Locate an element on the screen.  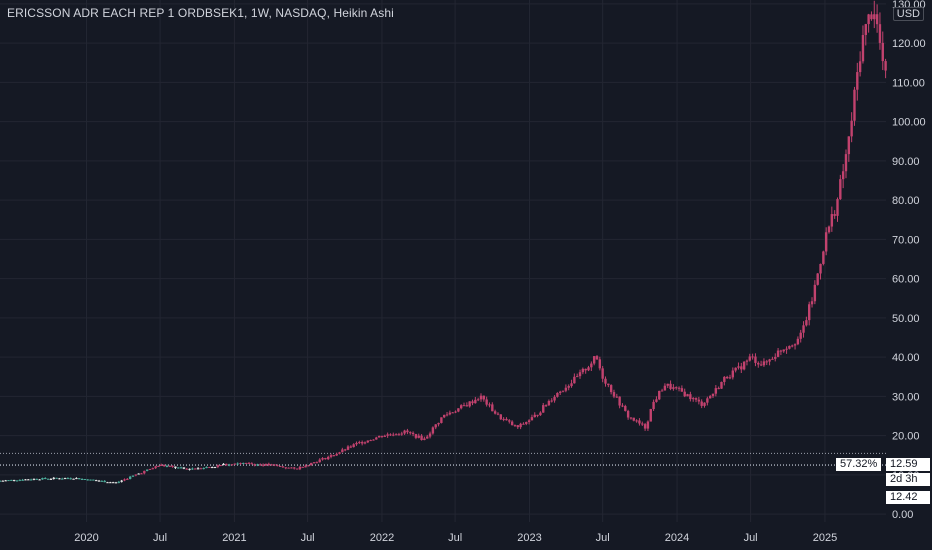
x-axis-tick-labels: 2020 Jul 2021 Jul 2022 Jul 2023 Jul 2024 Jul 2025 is located at coordinates (455, 538).